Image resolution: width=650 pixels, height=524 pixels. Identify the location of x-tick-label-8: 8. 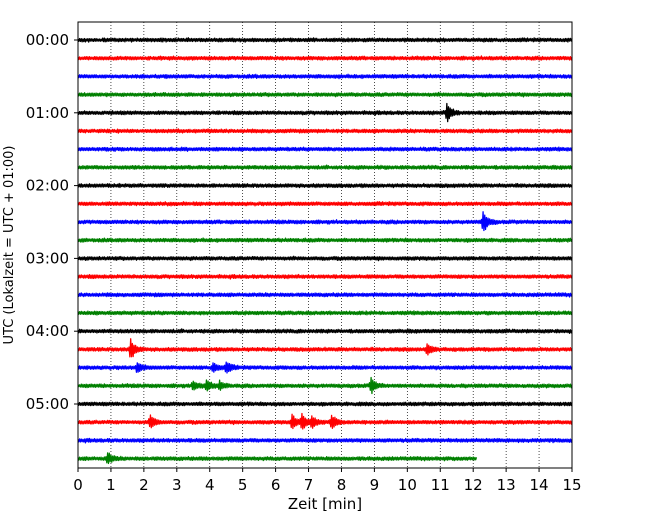
(342, 485).